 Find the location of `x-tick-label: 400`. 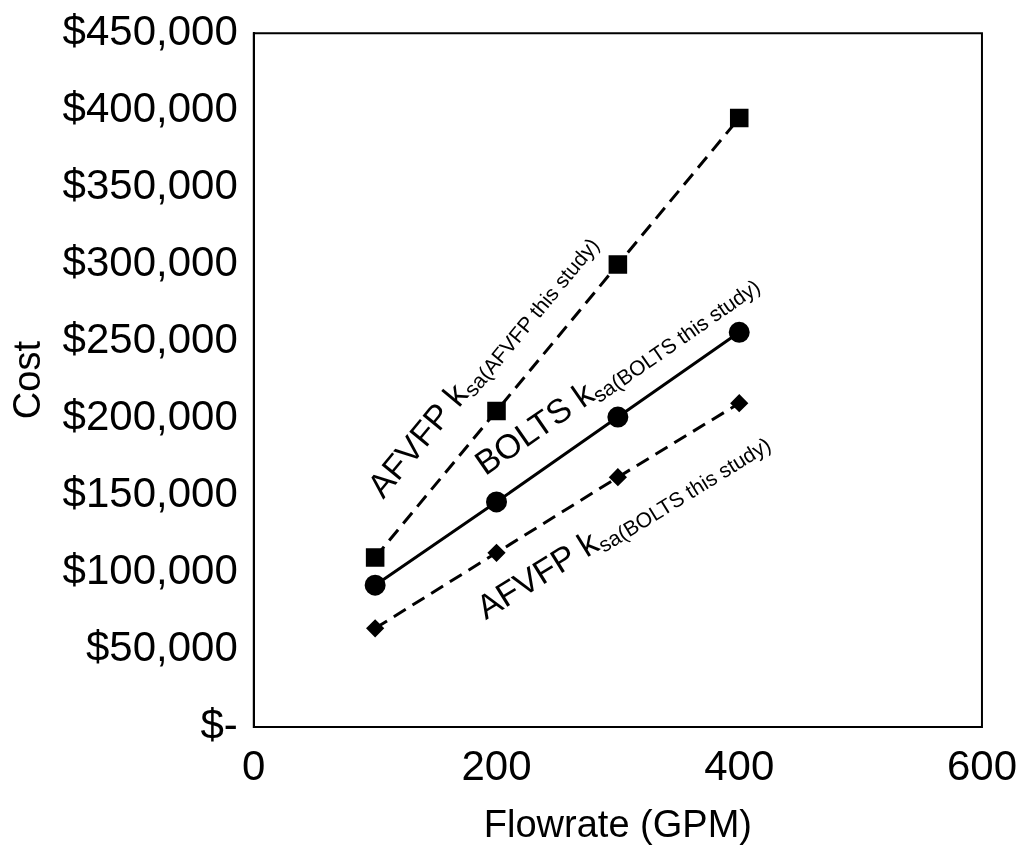

x-tick-label: 400 is located at coordinates (739, 765).